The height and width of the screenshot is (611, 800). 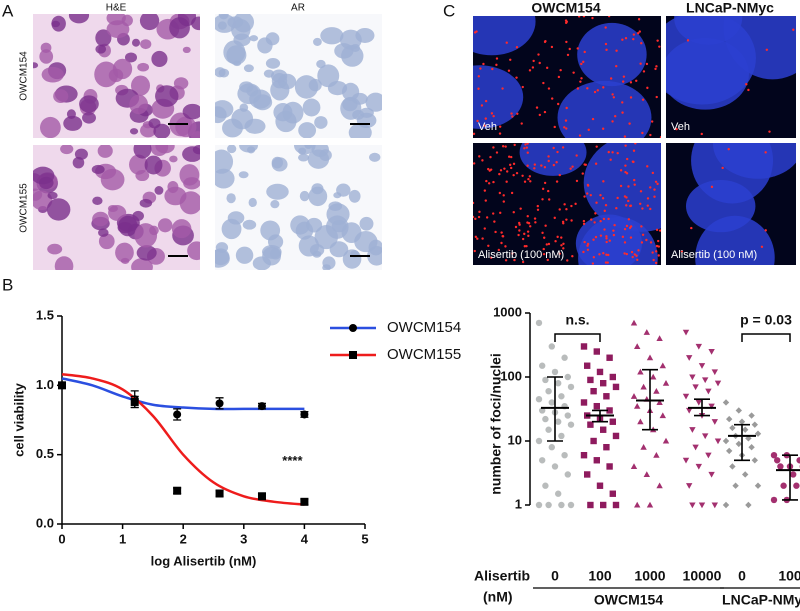 I want to click on panel-label: C, so click(x=449, y=10).